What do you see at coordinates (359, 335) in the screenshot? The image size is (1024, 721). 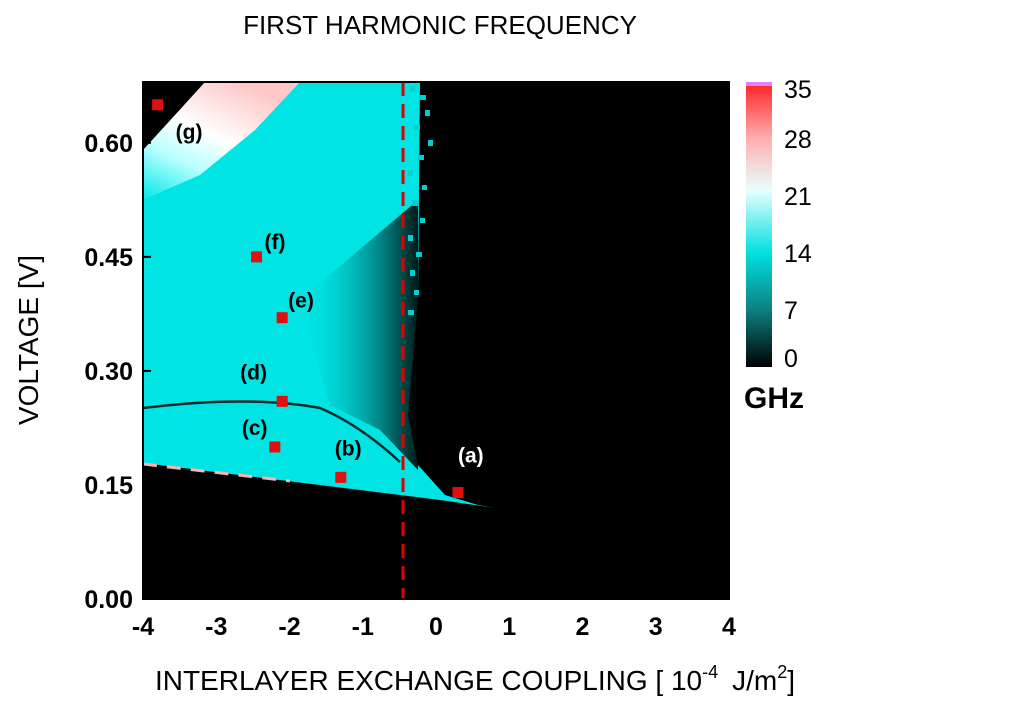 I see `transition-band` at bounding box center [359, 335].